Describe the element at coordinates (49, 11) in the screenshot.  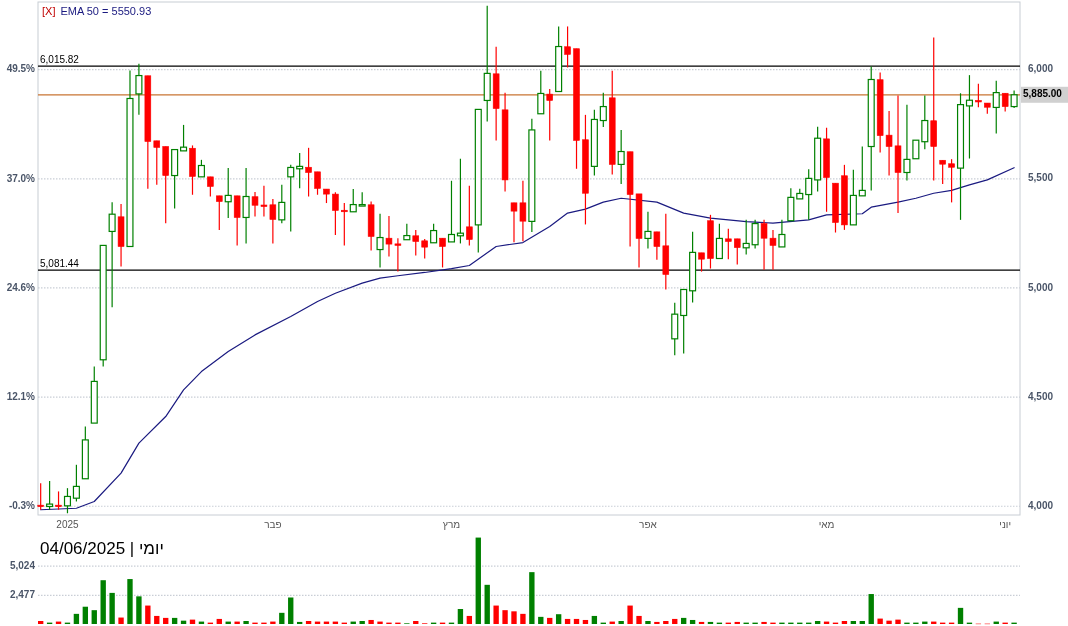
I see `annotation: [X]` at that location.